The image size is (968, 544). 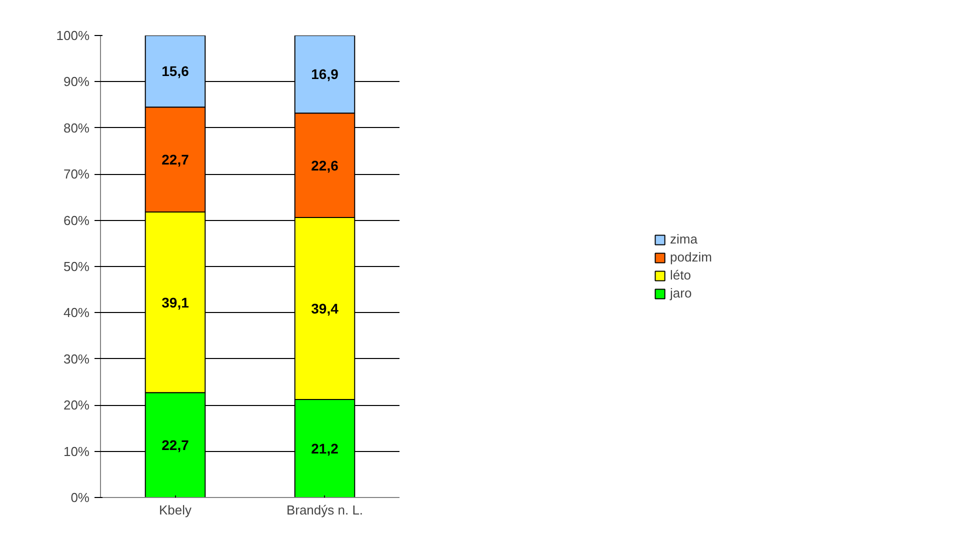 I want to click on y-tick-label: 50%, so click(x=76, y=266).